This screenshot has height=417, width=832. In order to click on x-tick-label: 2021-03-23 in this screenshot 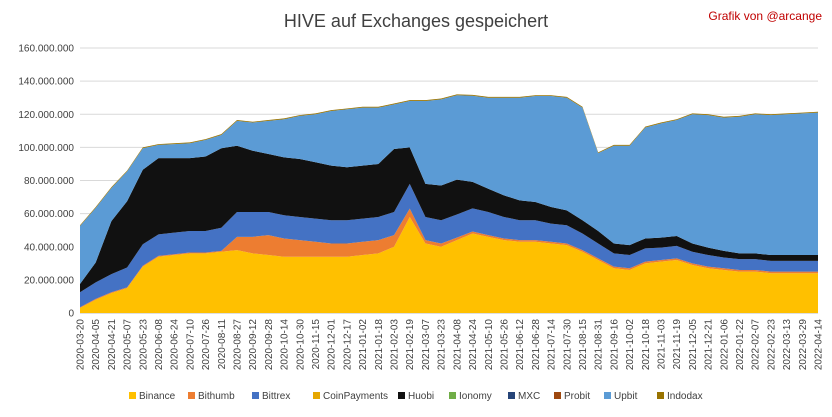, I will do `click(442, 345)`.